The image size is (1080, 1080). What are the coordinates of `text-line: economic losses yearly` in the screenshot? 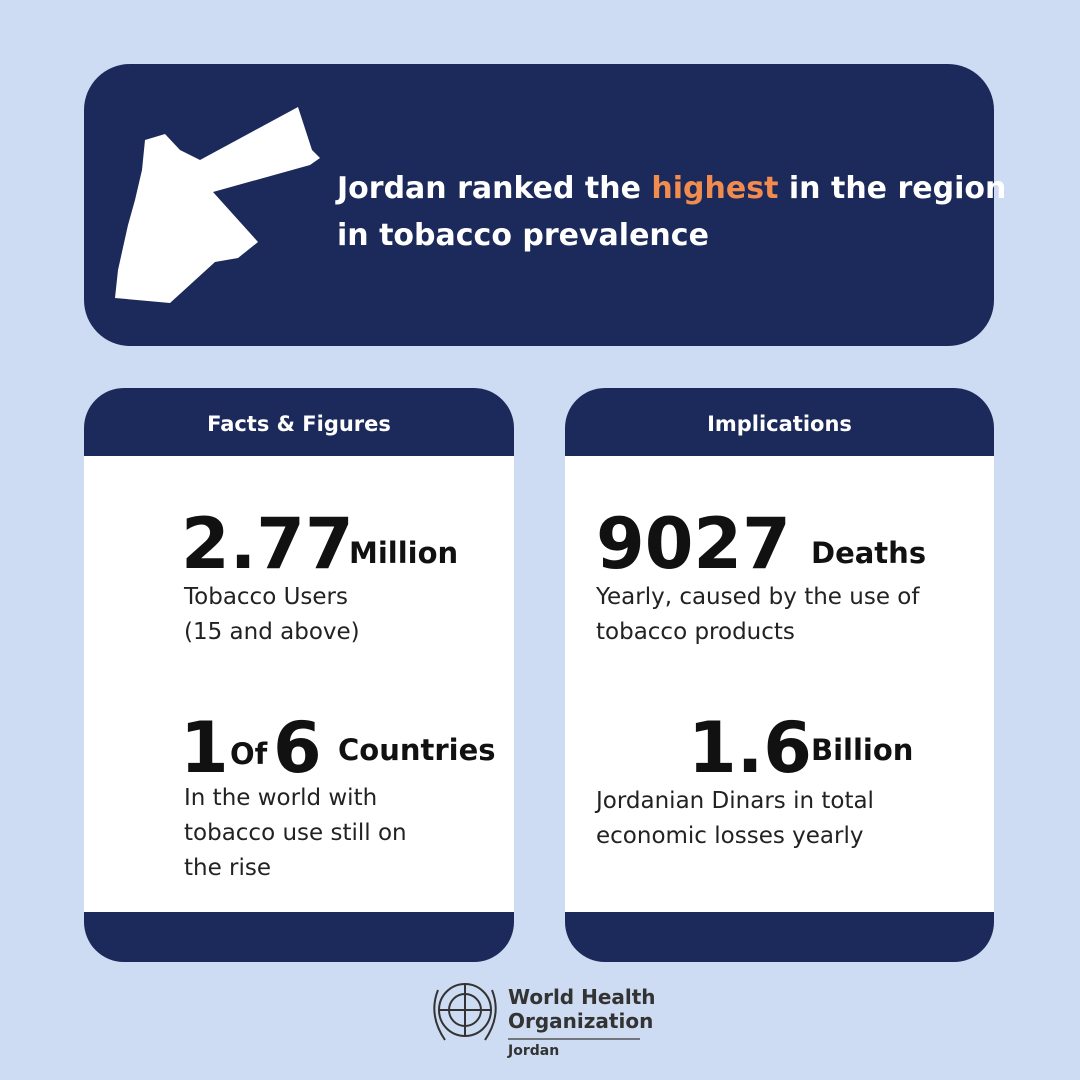 It's located at (730, 836).